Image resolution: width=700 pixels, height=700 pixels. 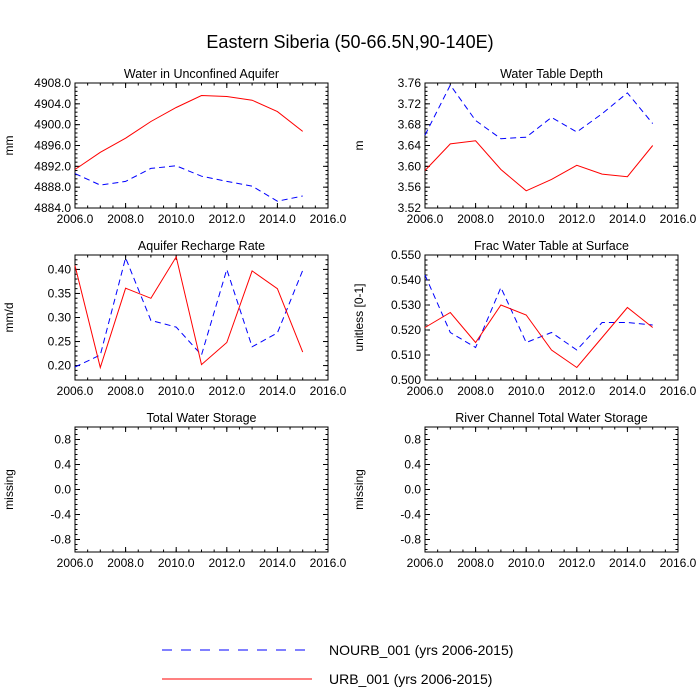 I want to click on y-axis-label: mm/d, so click(x=9, y=318).